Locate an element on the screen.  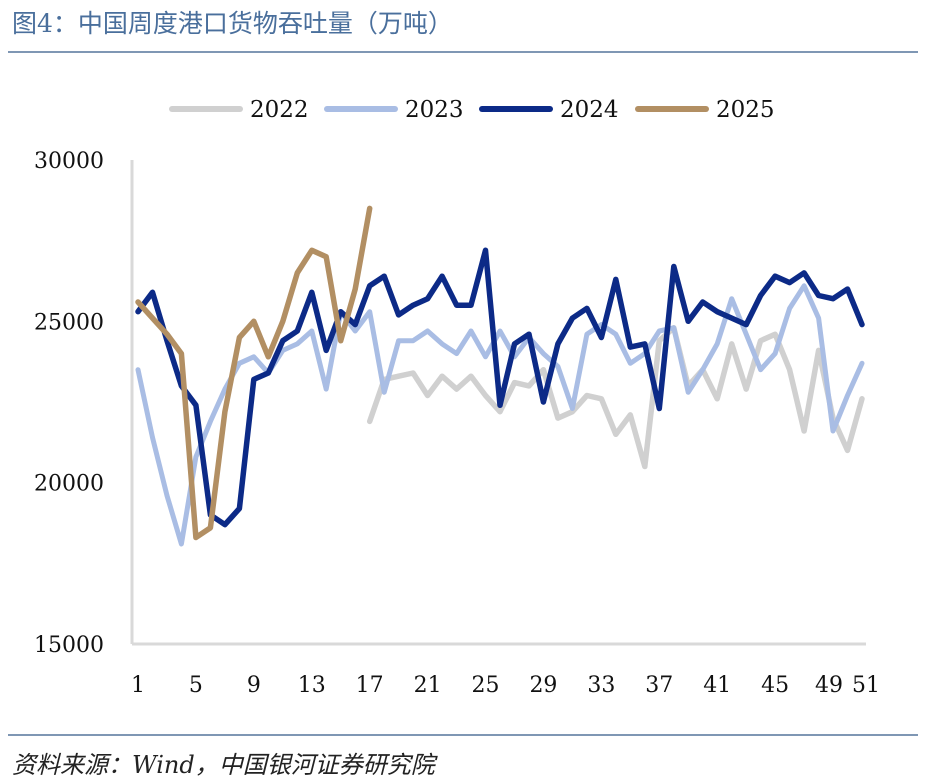
x-tick-label: 9 is located at coordinates (254, 685).